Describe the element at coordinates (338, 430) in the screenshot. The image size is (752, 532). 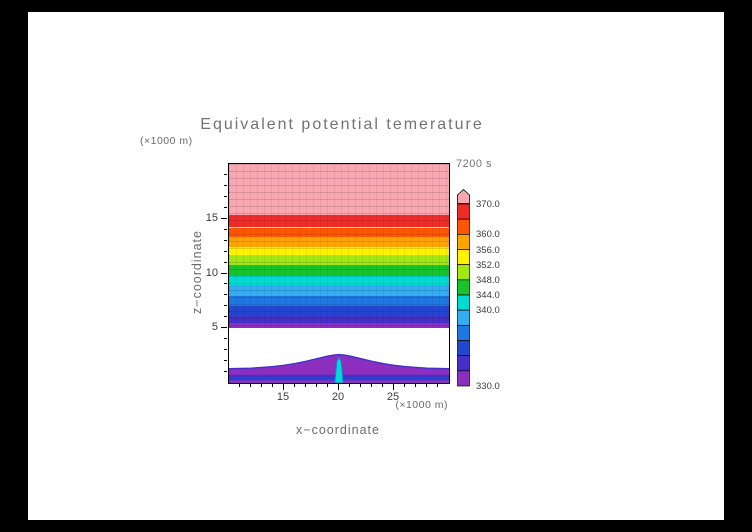
I see `x-axis-label: x−coordinate` at that location.